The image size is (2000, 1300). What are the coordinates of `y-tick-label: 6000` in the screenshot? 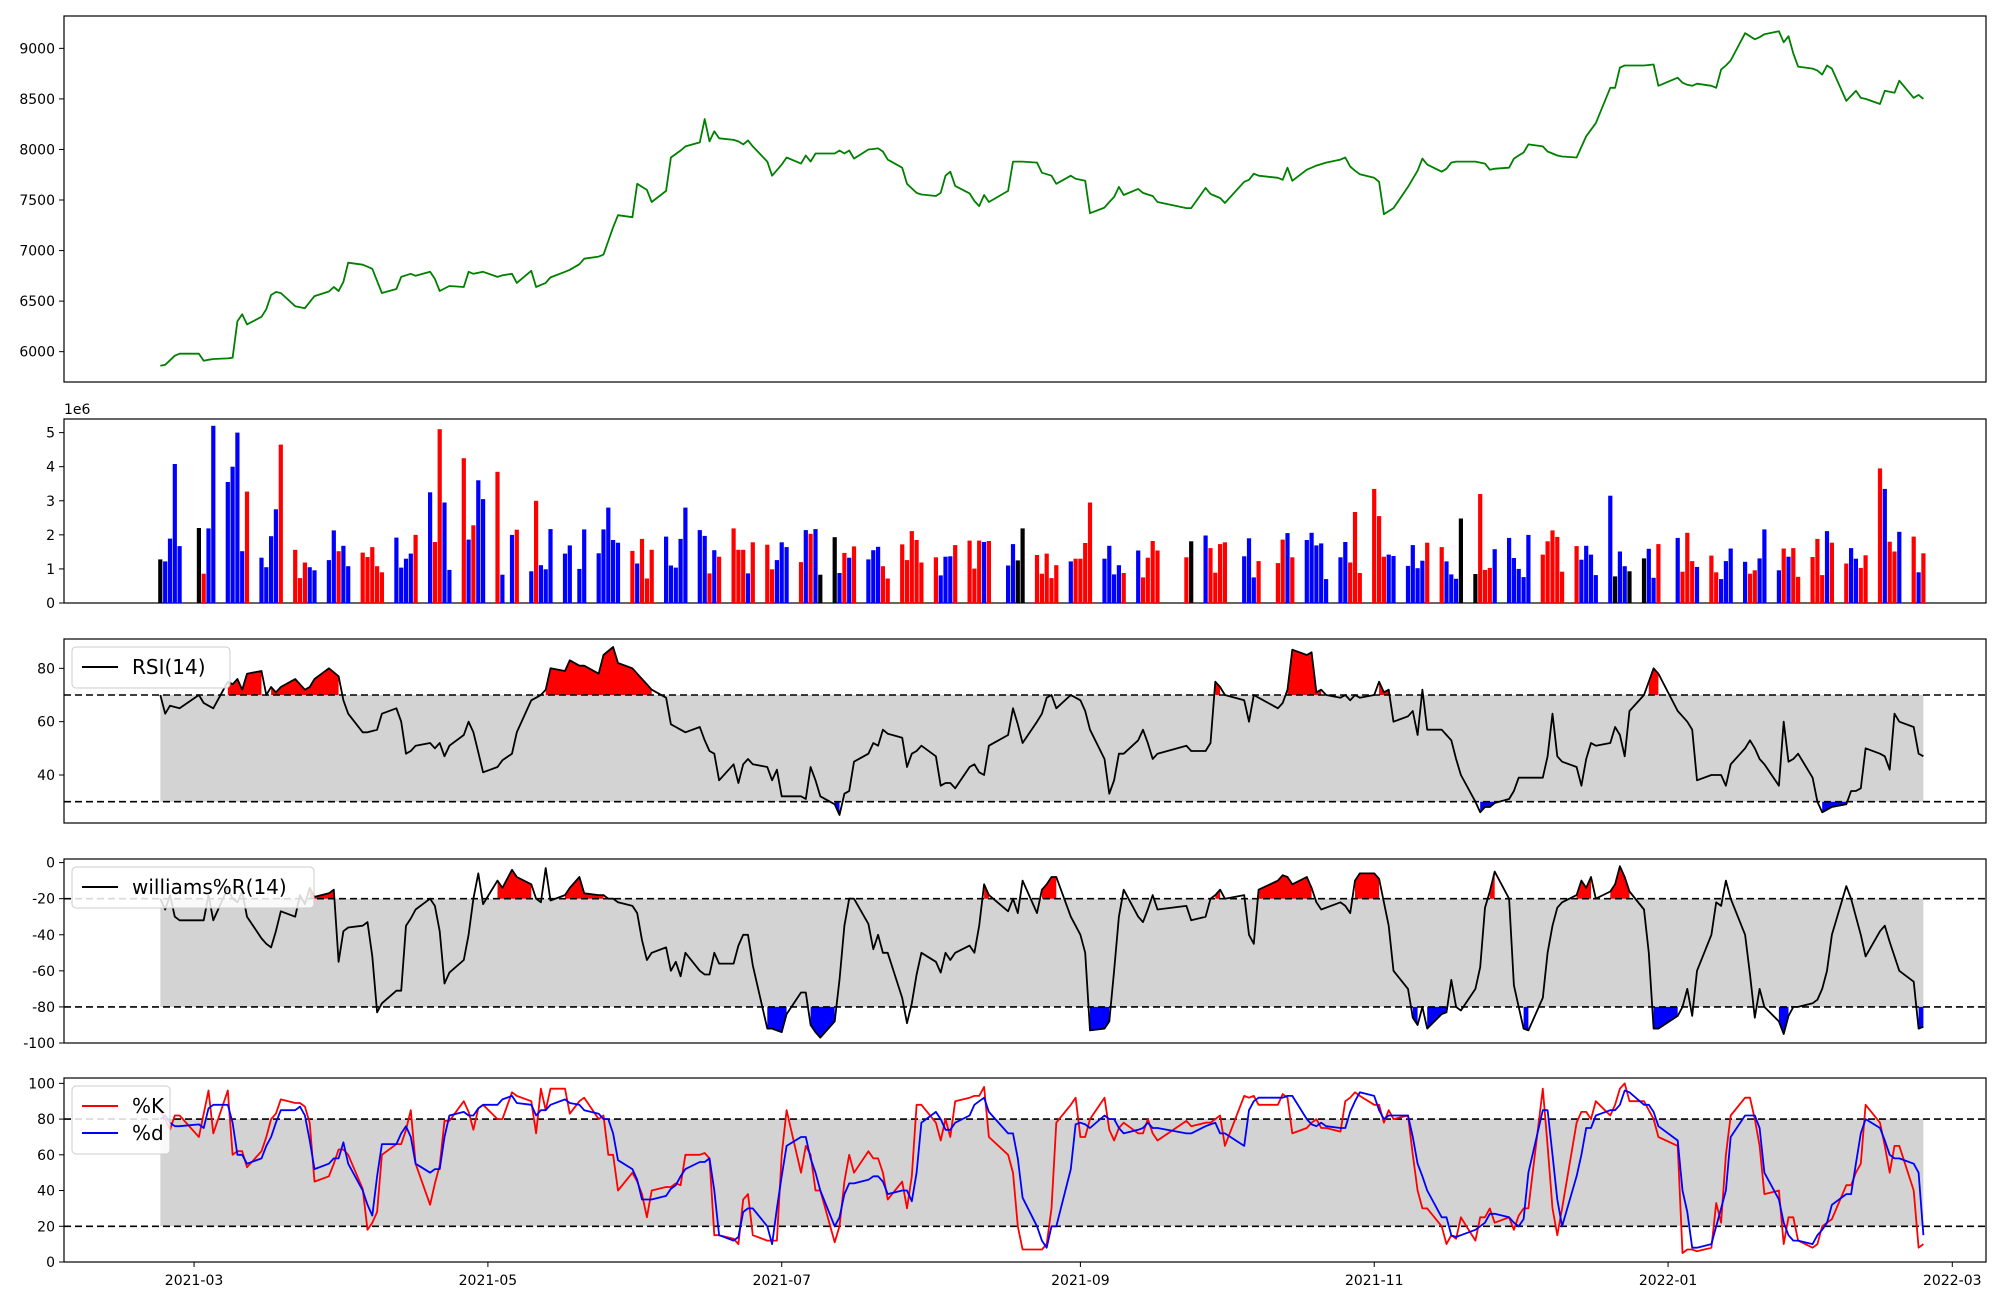 It's located at (37, 353).